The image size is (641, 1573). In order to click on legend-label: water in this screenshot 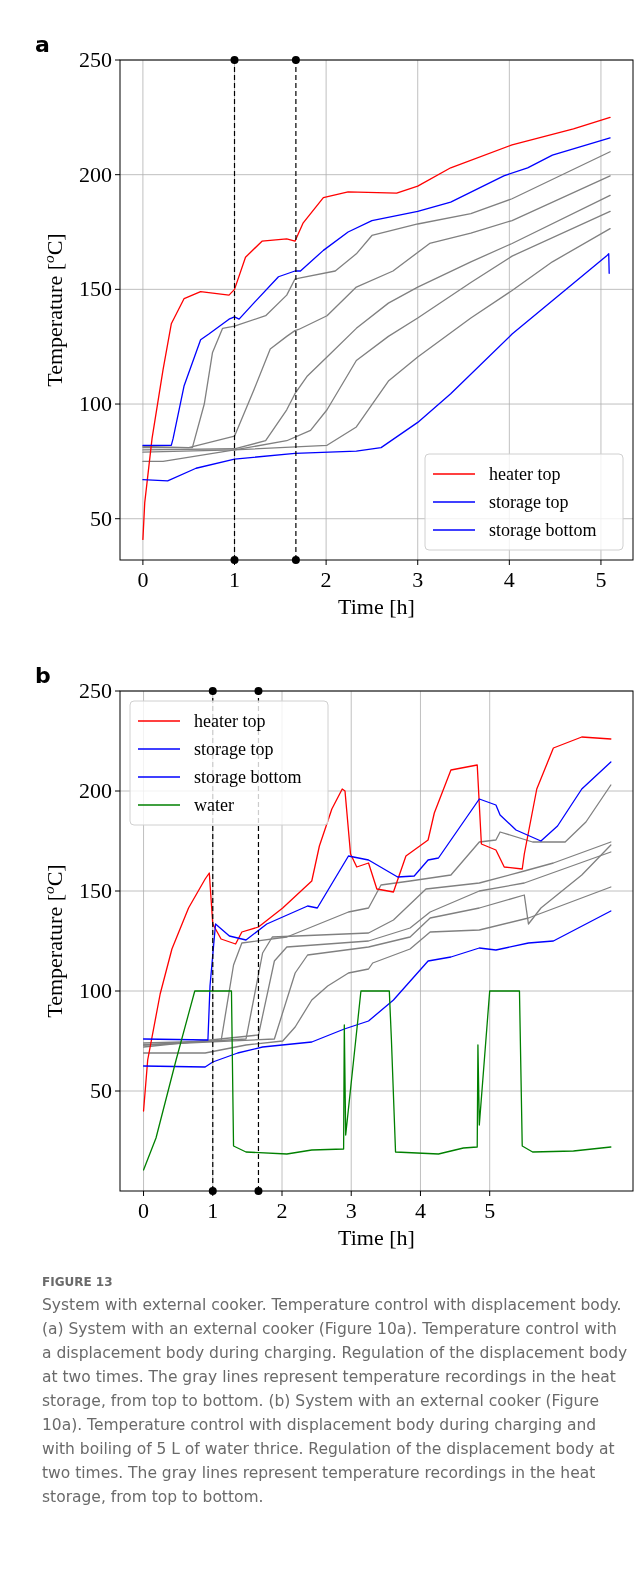, I will do `click(214, 805)`.